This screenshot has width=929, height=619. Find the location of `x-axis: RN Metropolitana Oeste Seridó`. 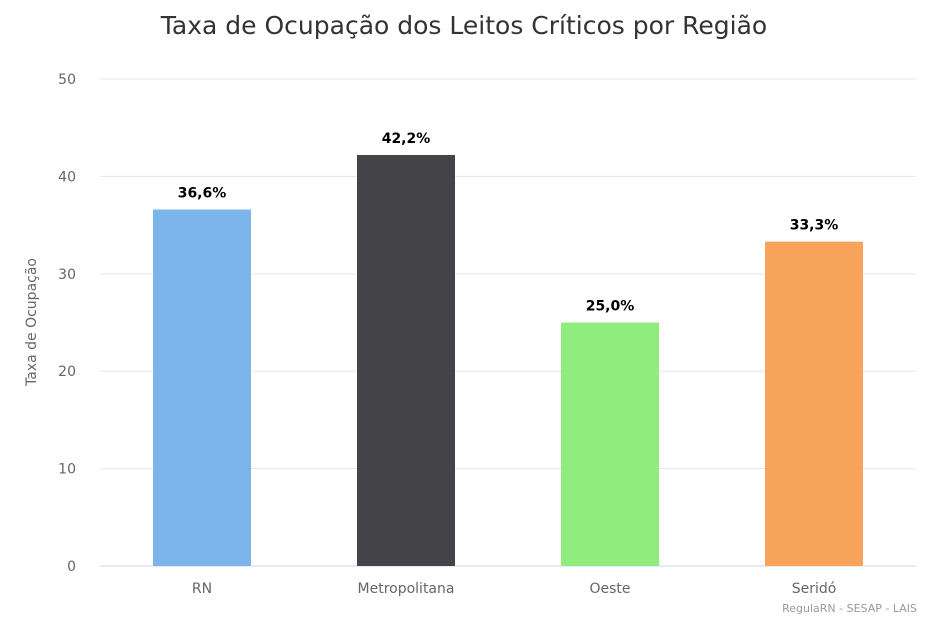

x-axis: RN Metropolitana Oeste Seridó is located at coordinates (514, 589).